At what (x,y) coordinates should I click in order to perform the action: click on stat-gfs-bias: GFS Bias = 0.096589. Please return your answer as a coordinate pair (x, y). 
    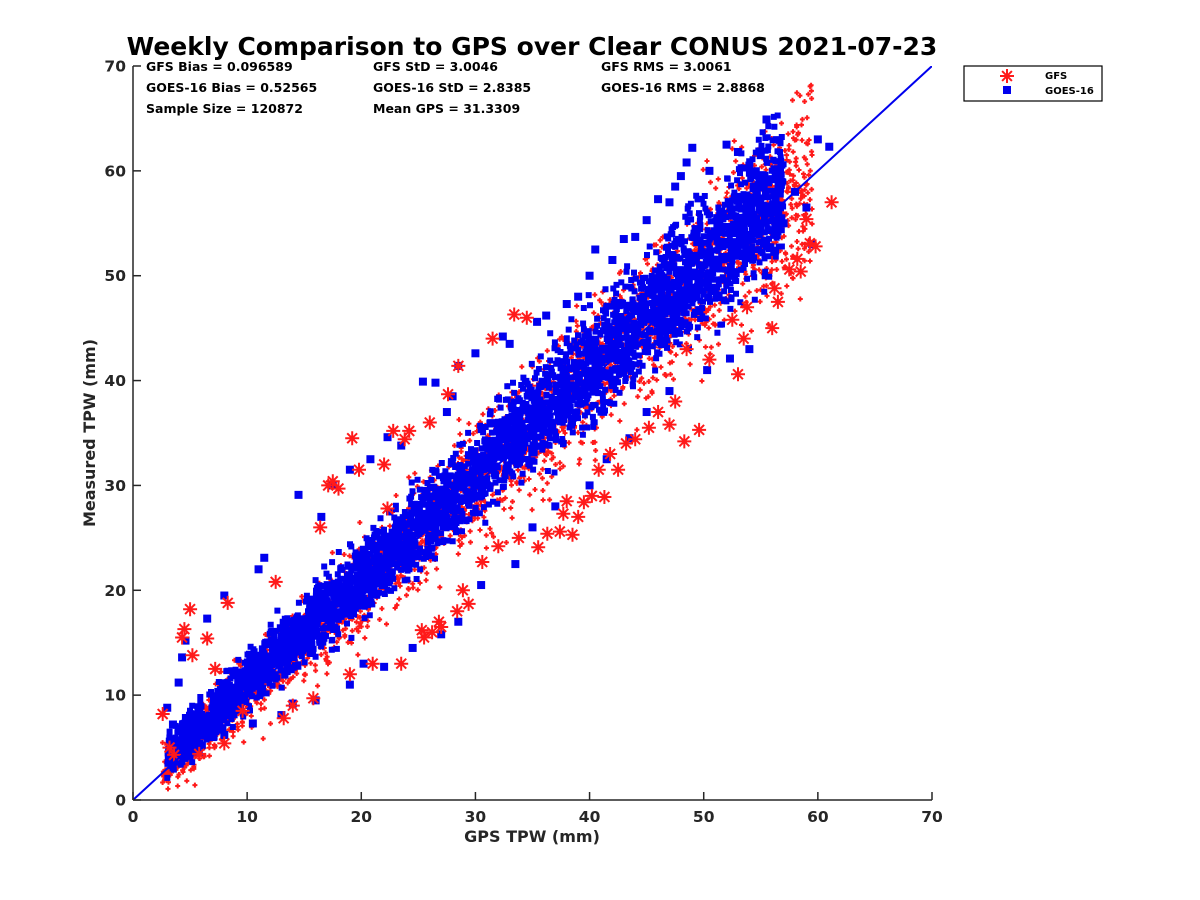
    Looking at the image, I should click on (219, 66).